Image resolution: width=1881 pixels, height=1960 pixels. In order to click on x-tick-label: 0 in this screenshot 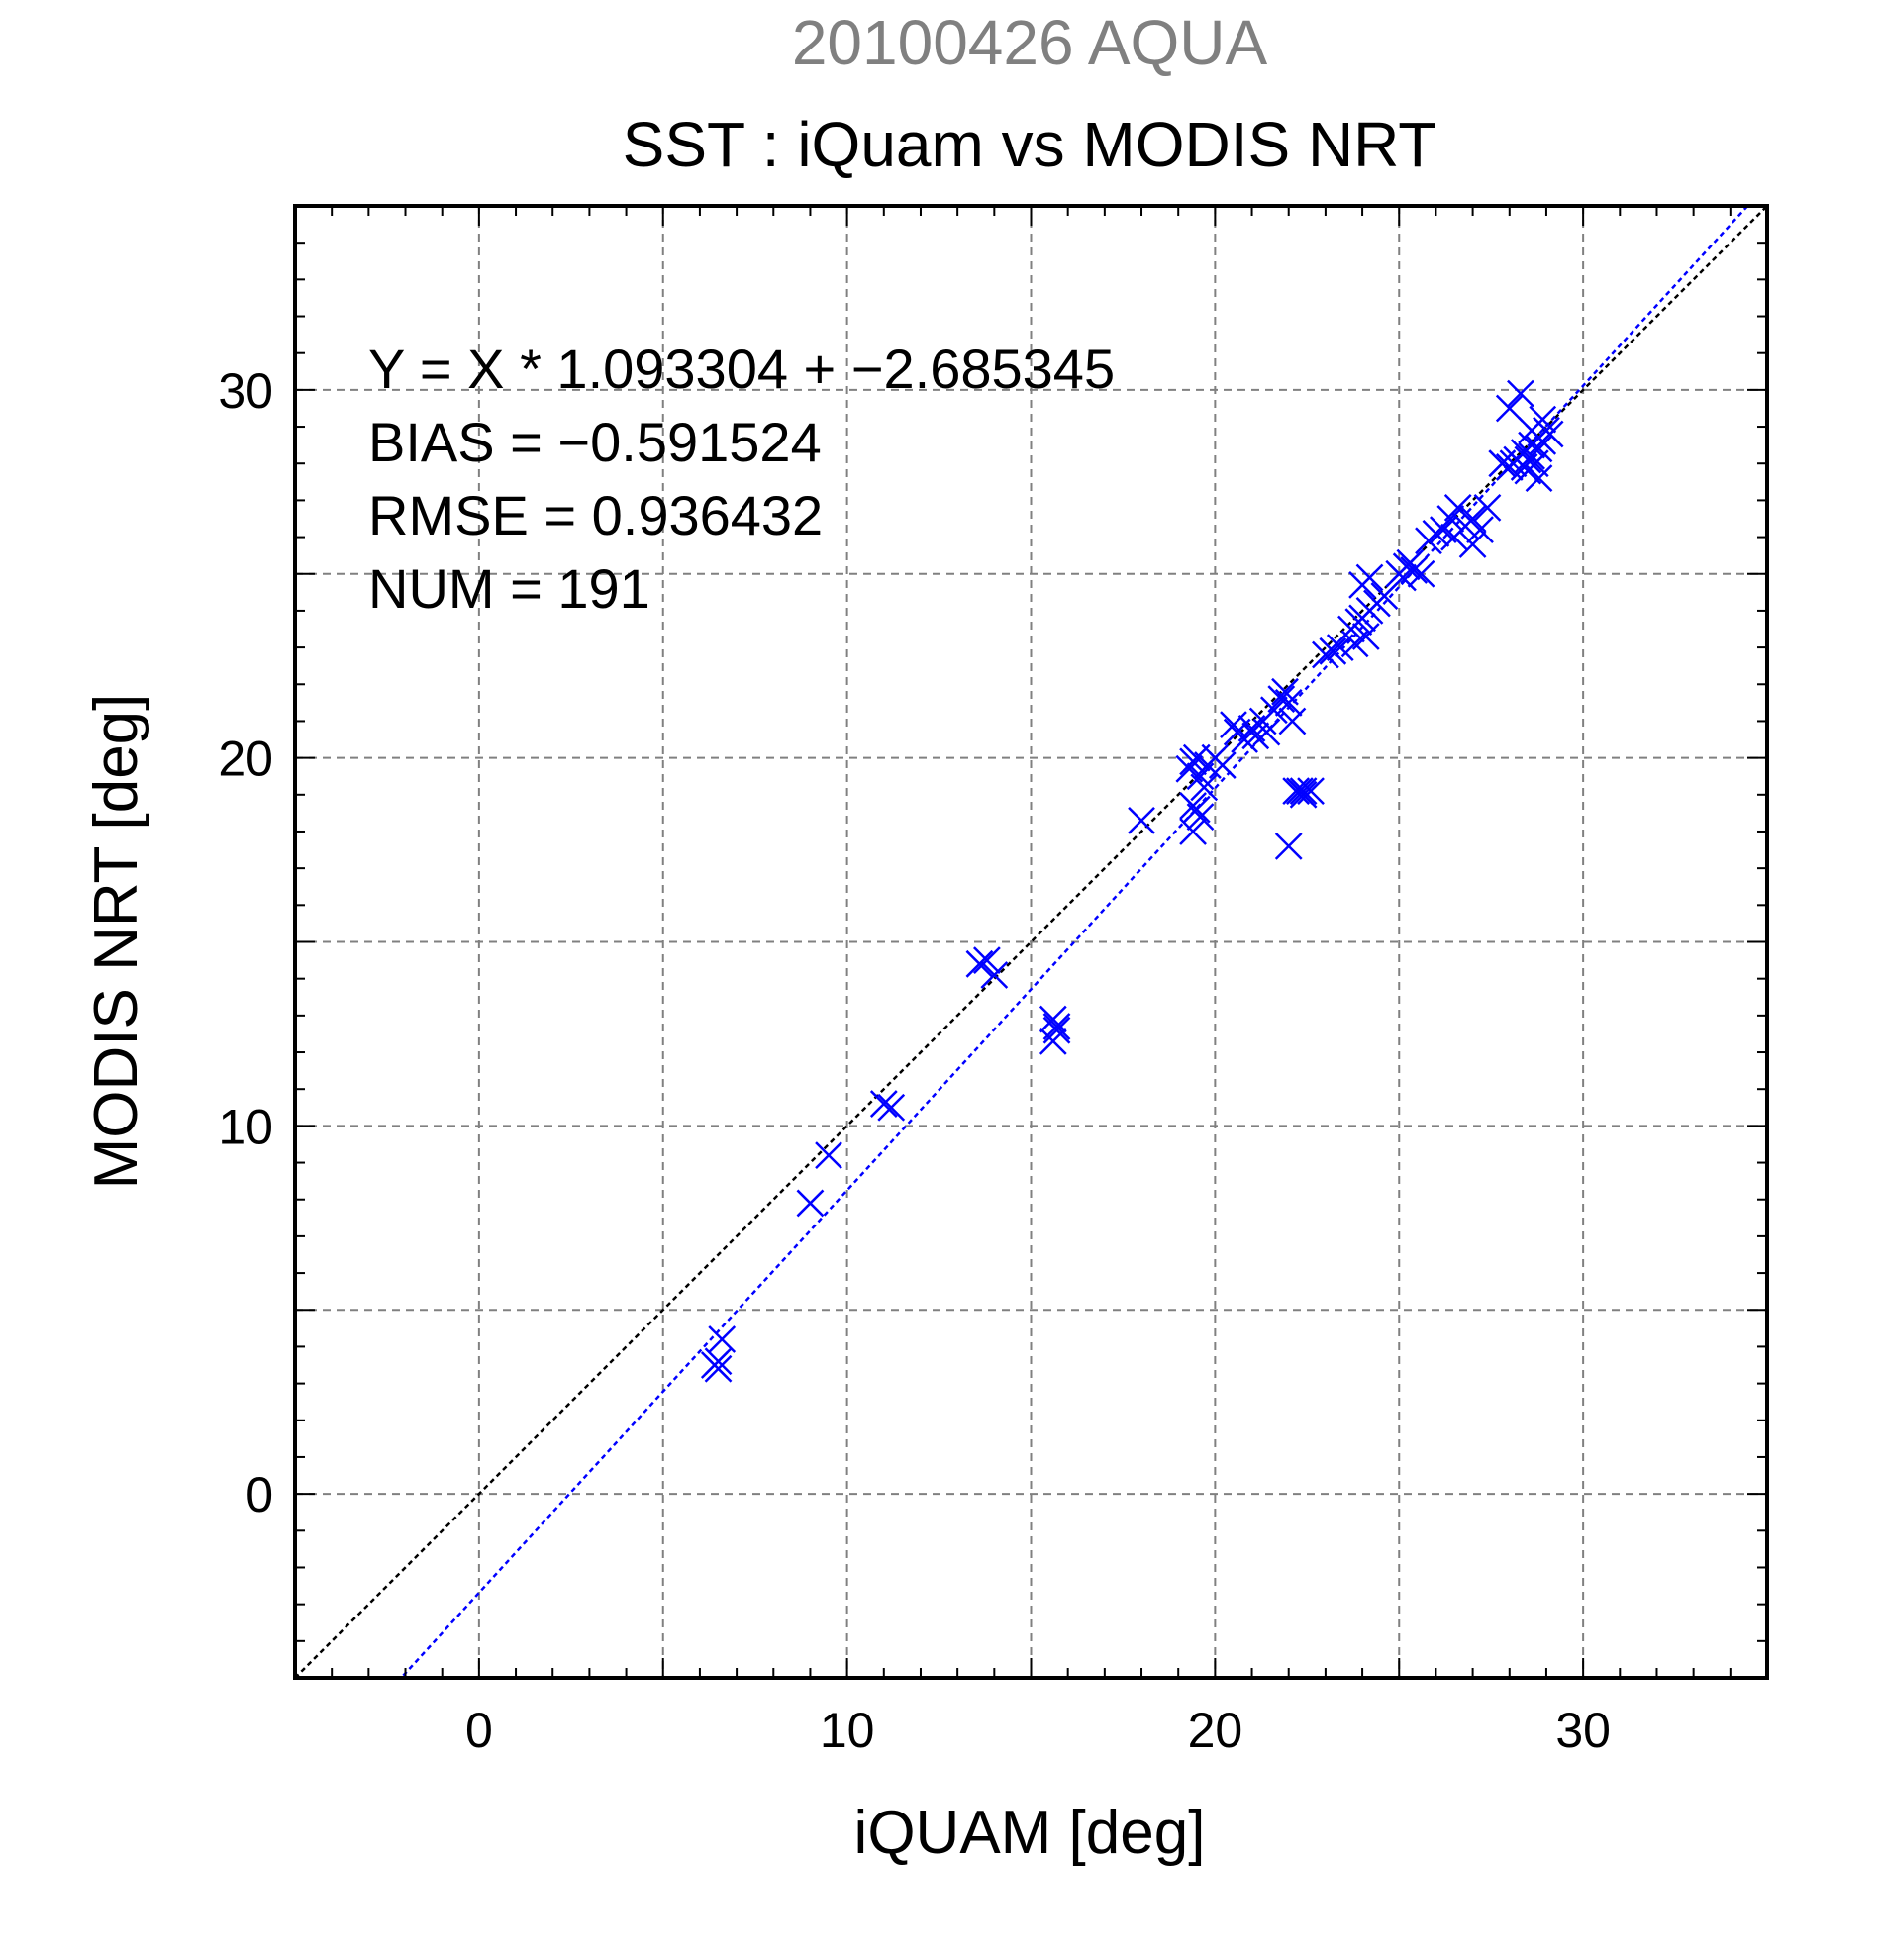, I will do `click(479, 1730)`.